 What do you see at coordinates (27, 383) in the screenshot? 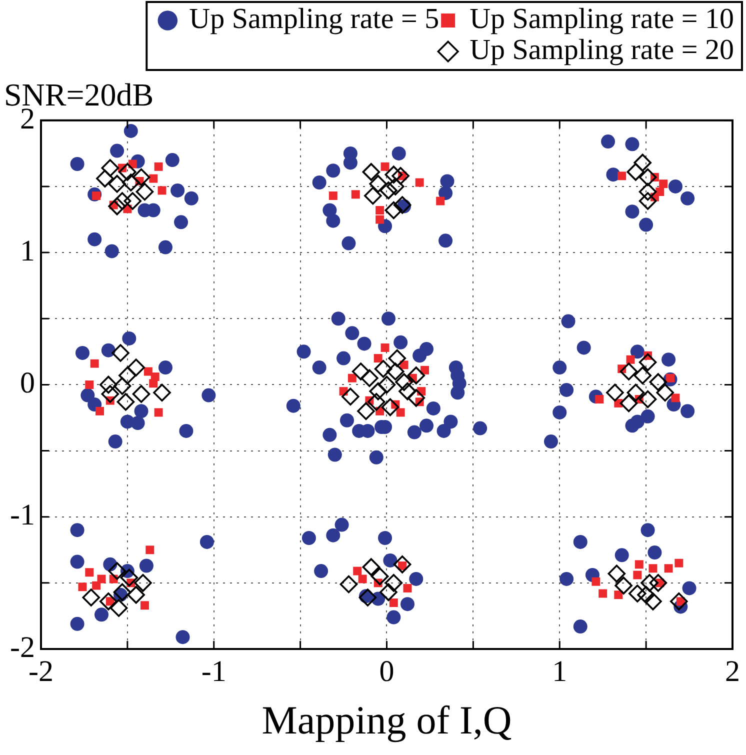
I see `y-tick-label: 0` at bounding box center [27, 383].